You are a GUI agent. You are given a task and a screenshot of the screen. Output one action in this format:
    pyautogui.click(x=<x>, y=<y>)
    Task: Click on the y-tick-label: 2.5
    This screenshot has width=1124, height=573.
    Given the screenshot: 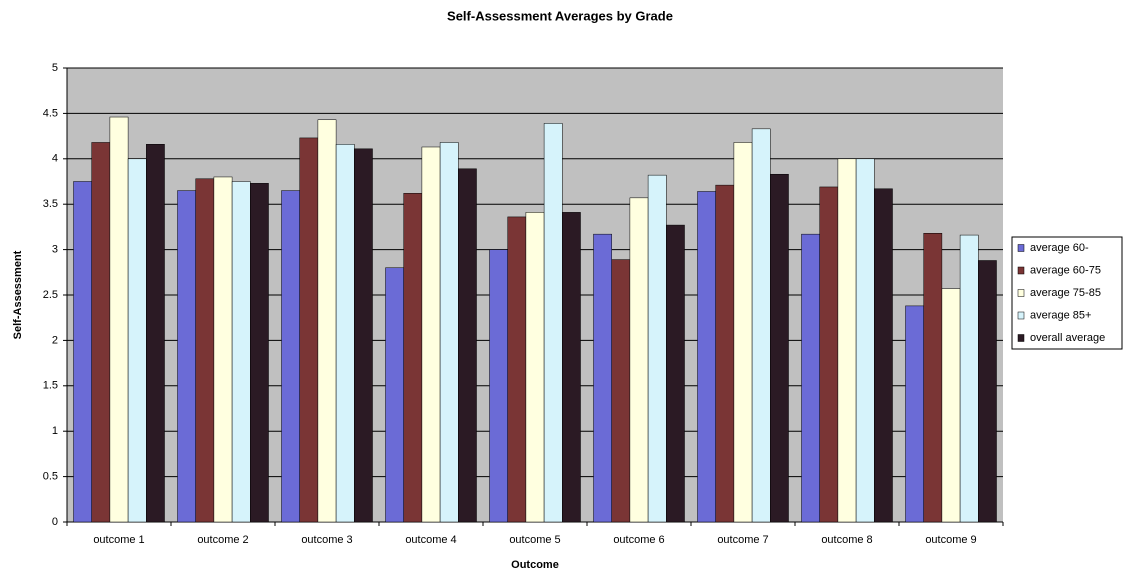 What is the action you would take?
    pyautogui.click(x=50, y=295)
    